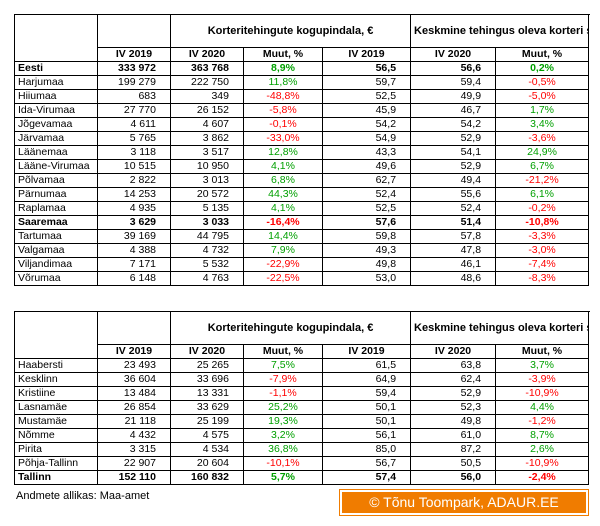  I want to click on cell: 13 484, so click(134, 393).